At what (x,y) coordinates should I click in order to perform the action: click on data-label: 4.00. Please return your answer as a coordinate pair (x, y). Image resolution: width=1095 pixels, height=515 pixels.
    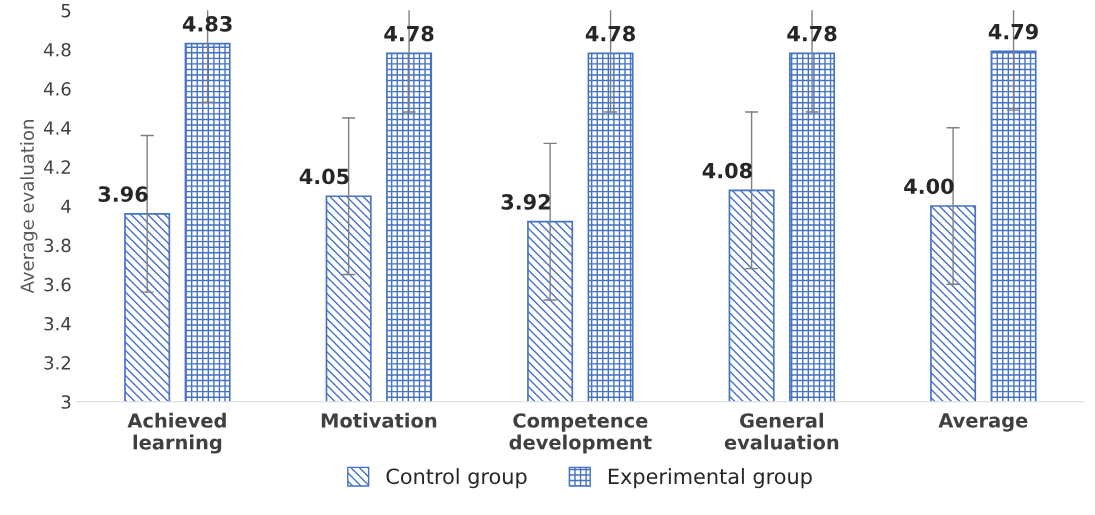
    Looking at the image, I should click on (929, 186).